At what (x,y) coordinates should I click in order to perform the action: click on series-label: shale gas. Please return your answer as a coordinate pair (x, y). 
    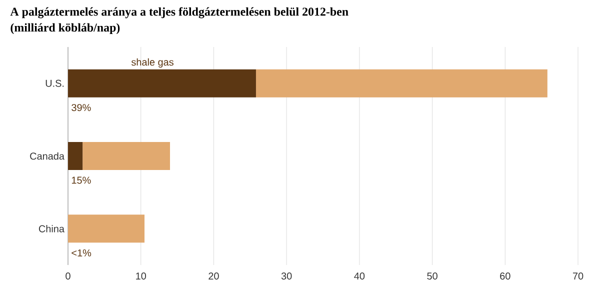
    Looking at the image, I should click on (152, 63).